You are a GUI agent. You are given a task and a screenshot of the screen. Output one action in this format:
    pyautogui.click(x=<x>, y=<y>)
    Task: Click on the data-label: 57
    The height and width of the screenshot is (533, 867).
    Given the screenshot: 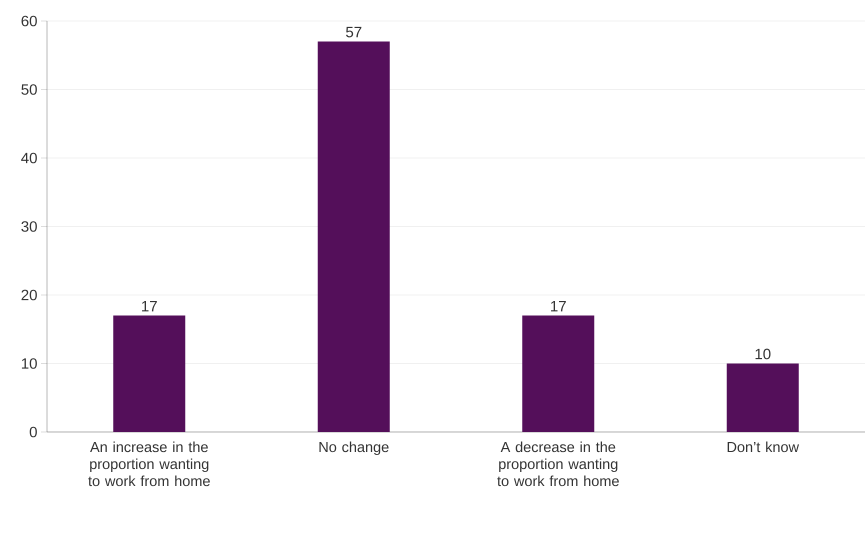 What is the action you would take?
    pyautogui.click(x=354, y=32)
    